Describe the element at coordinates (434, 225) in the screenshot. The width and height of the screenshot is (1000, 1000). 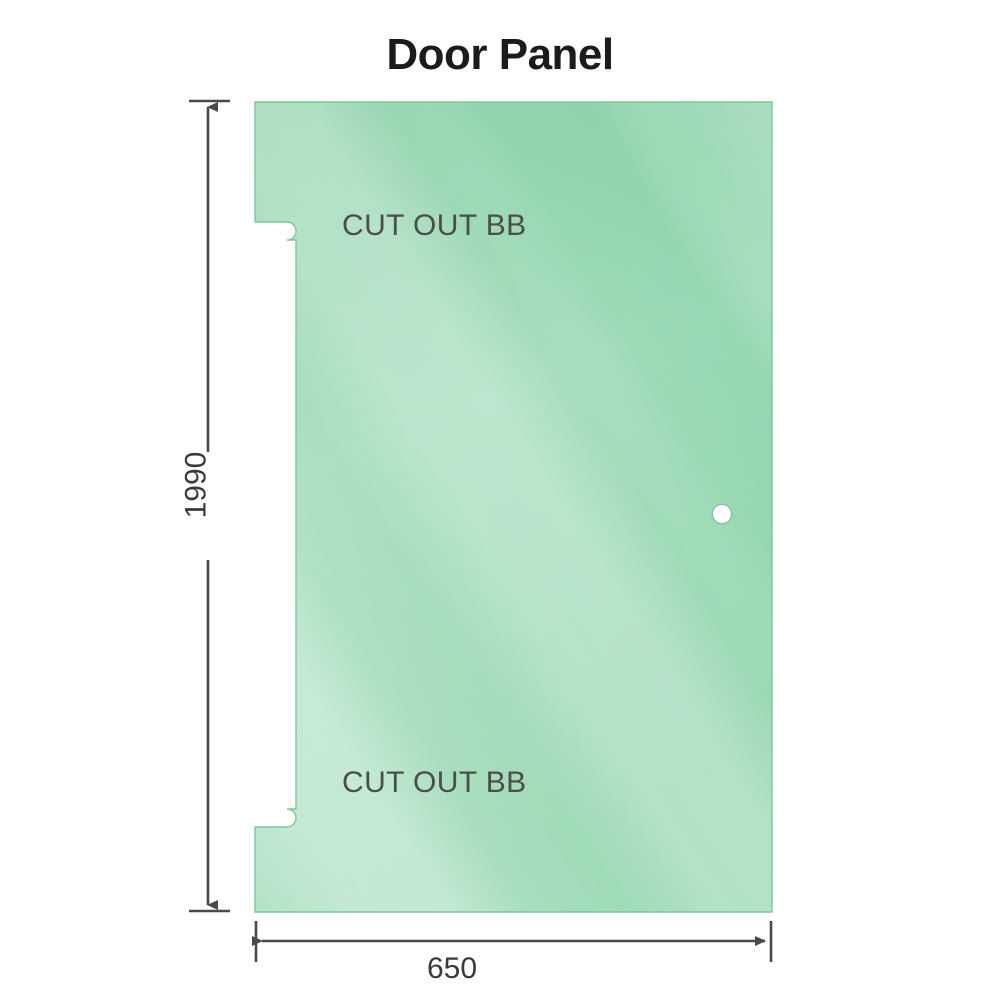
I see `cutout-label-top: CUT OUT BB` at that location.